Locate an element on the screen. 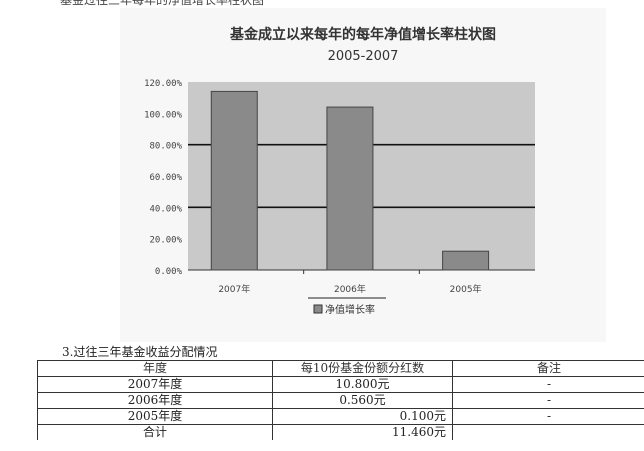  y-tick-label: 80.00% is located at coordinates (165, 147).